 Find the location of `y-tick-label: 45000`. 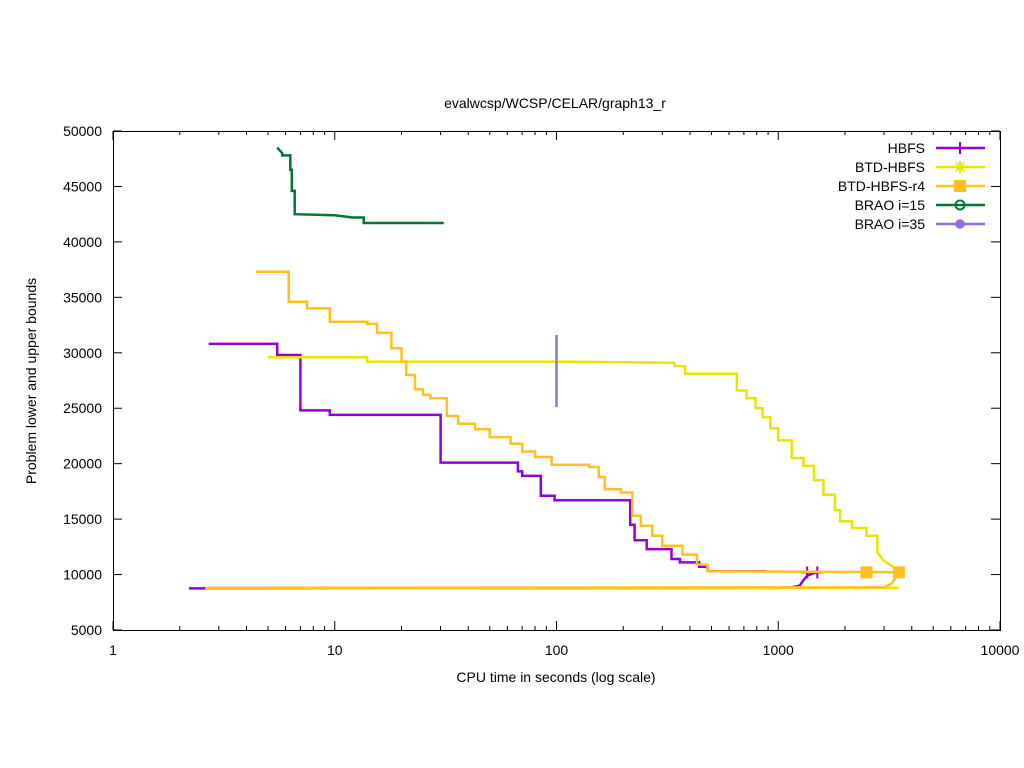

y-tick-label: 45000 is located at coordinates (82, 186).